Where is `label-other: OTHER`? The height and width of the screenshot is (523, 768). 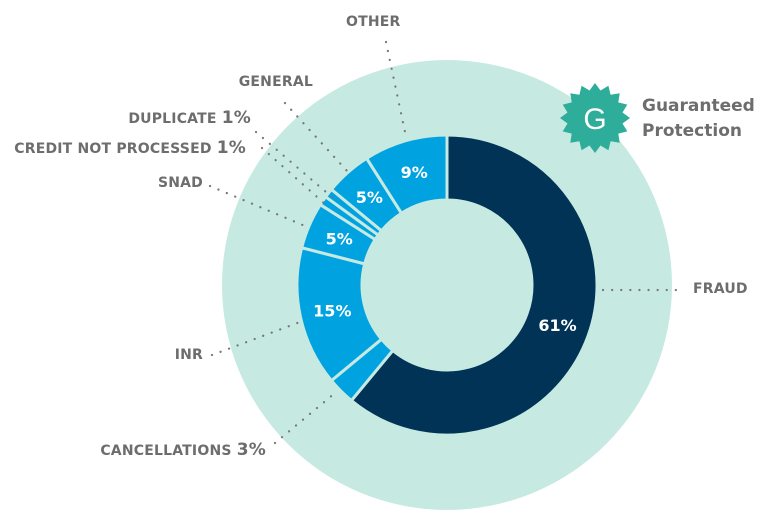
label-other: OTHER is located at coordinates (373, 22).